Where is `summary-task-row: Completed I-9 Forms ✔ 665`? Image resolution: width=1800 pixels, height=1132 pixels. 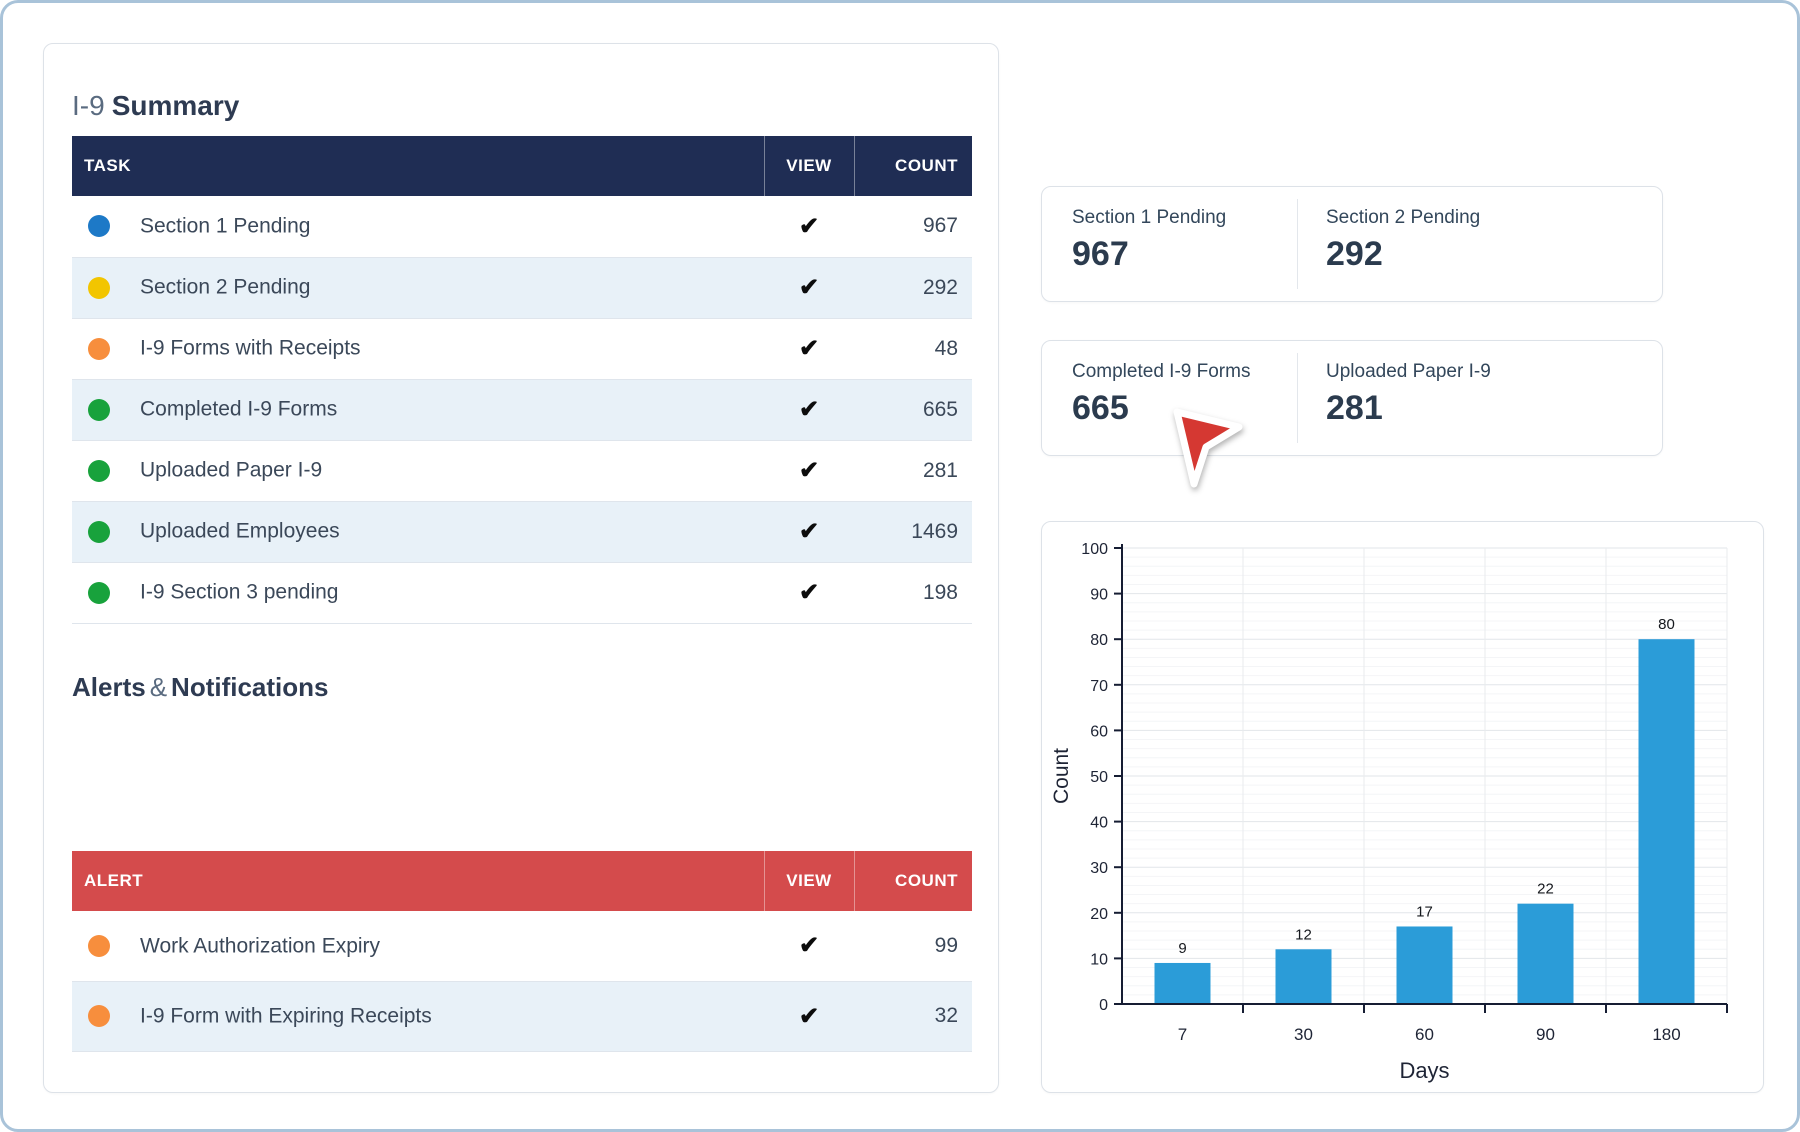
summary-task-row: Completed I-9 Forms ✔ 665 is located at coordinates (522, 410).